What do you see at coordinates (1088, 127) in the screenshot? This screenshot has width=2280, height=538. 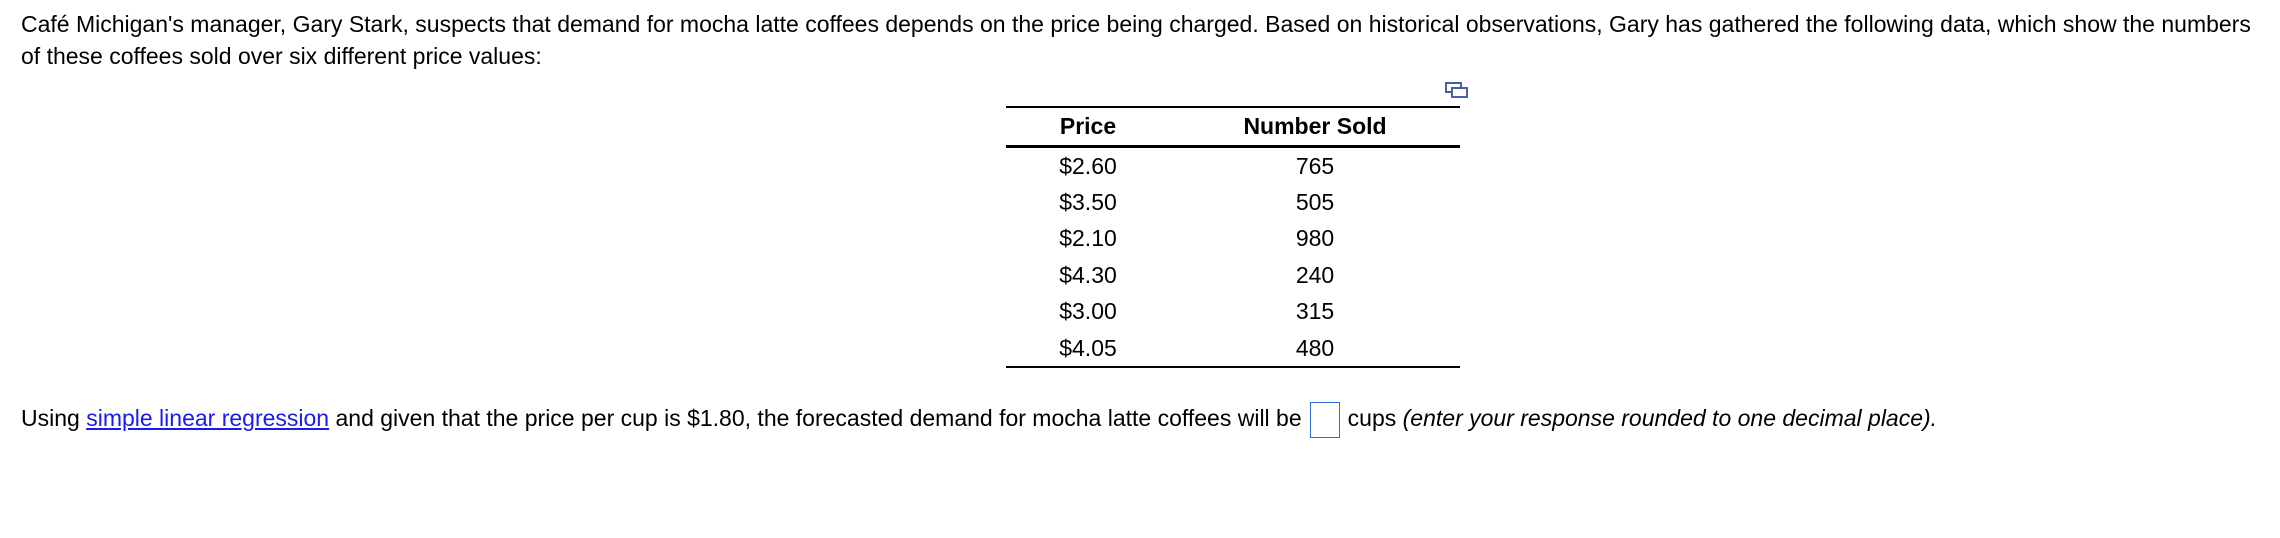 I see `price-header: Price` at bounding box center [1088, 127].